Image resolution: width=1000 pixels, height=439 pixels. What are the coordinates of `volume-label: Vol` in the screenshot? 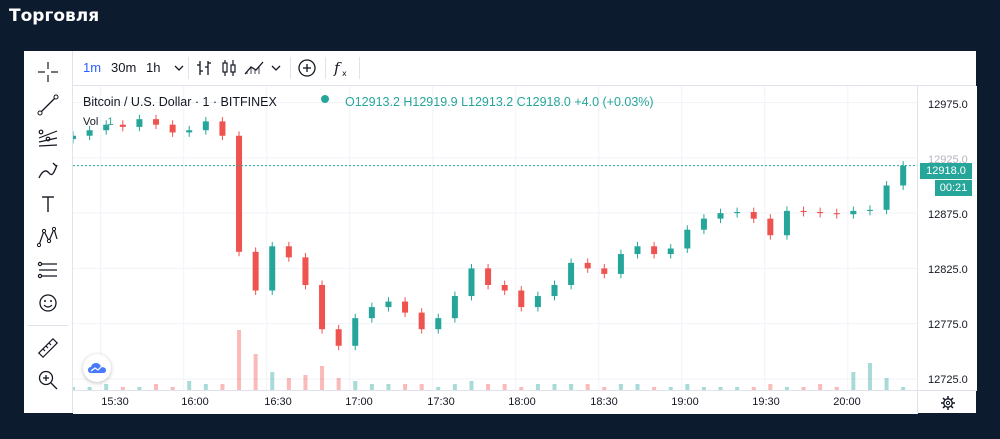 It's located at (91, 122).